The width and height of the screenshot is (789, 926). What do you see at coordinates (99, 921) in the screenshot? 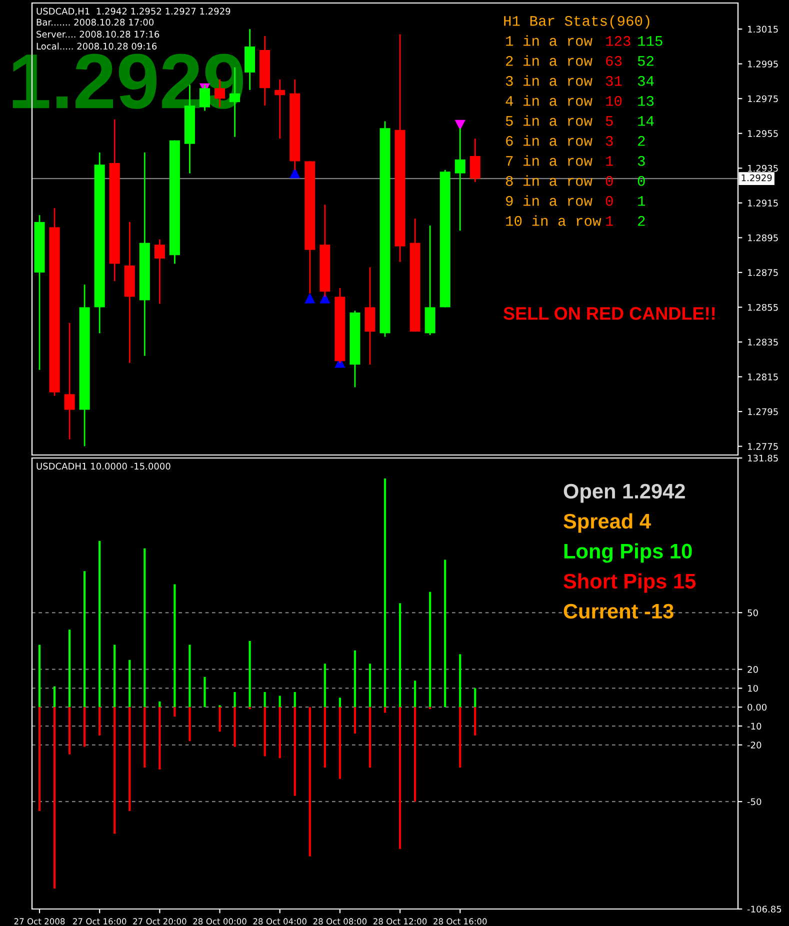
I see `x-tick-label: 27 Oct 16:00` at bounding box center [99, 921].